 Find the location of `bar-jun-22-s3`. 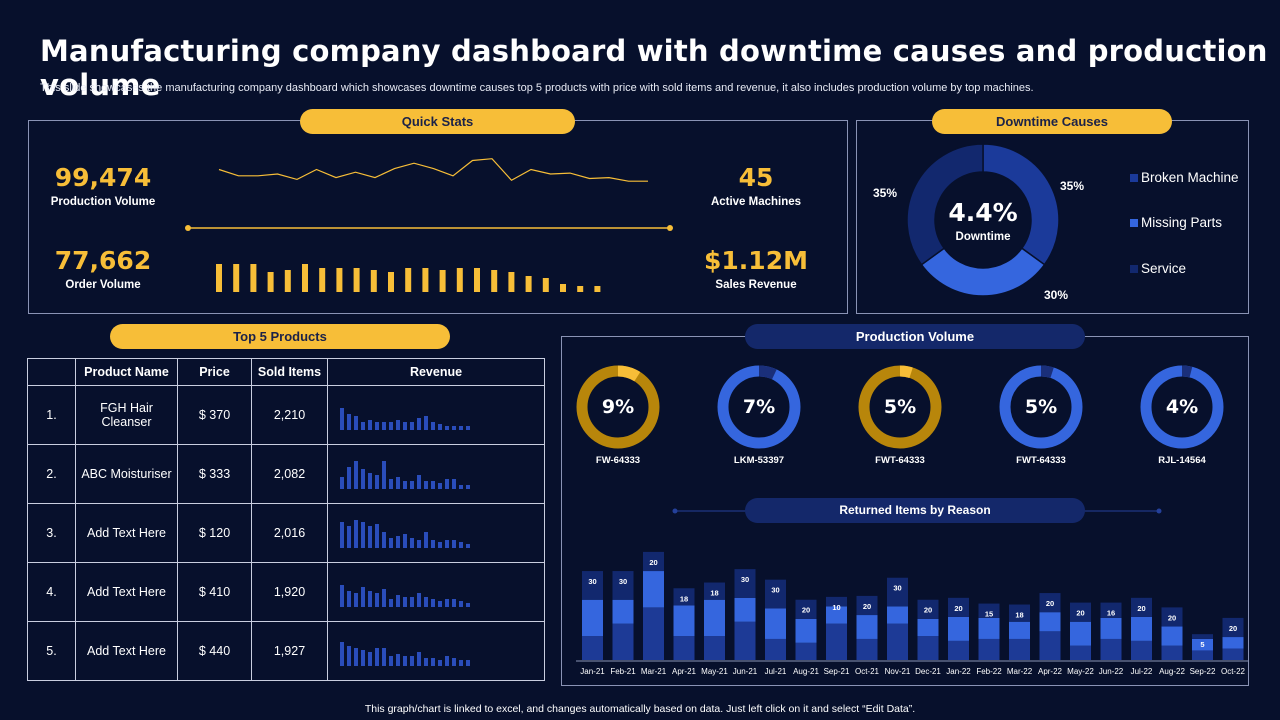

bar-jun-22-s3 is located at coordinates (1111, 610).